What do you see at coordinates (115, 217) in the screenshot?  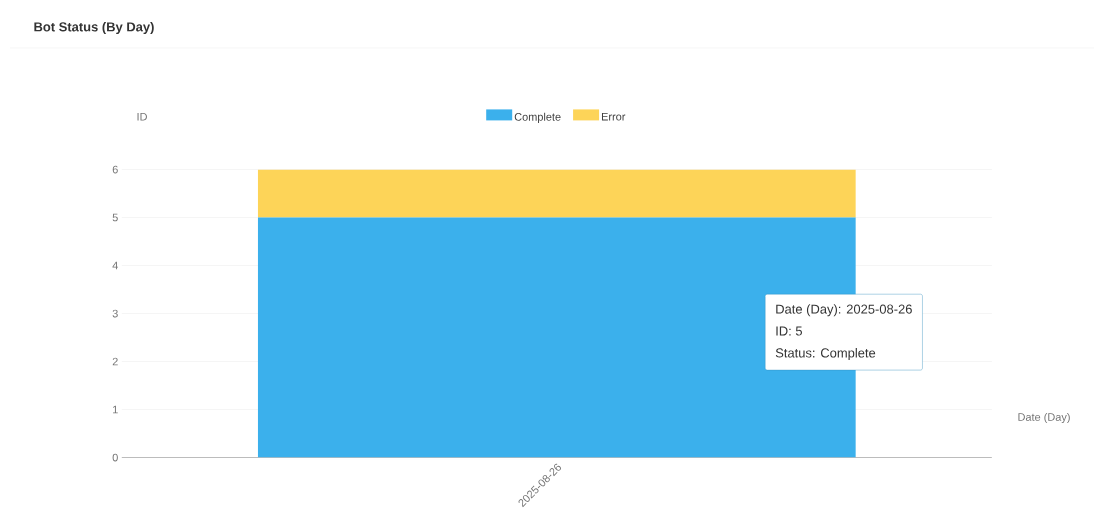 I see `y-tick-label: 5` at bounding box center [115, 217].